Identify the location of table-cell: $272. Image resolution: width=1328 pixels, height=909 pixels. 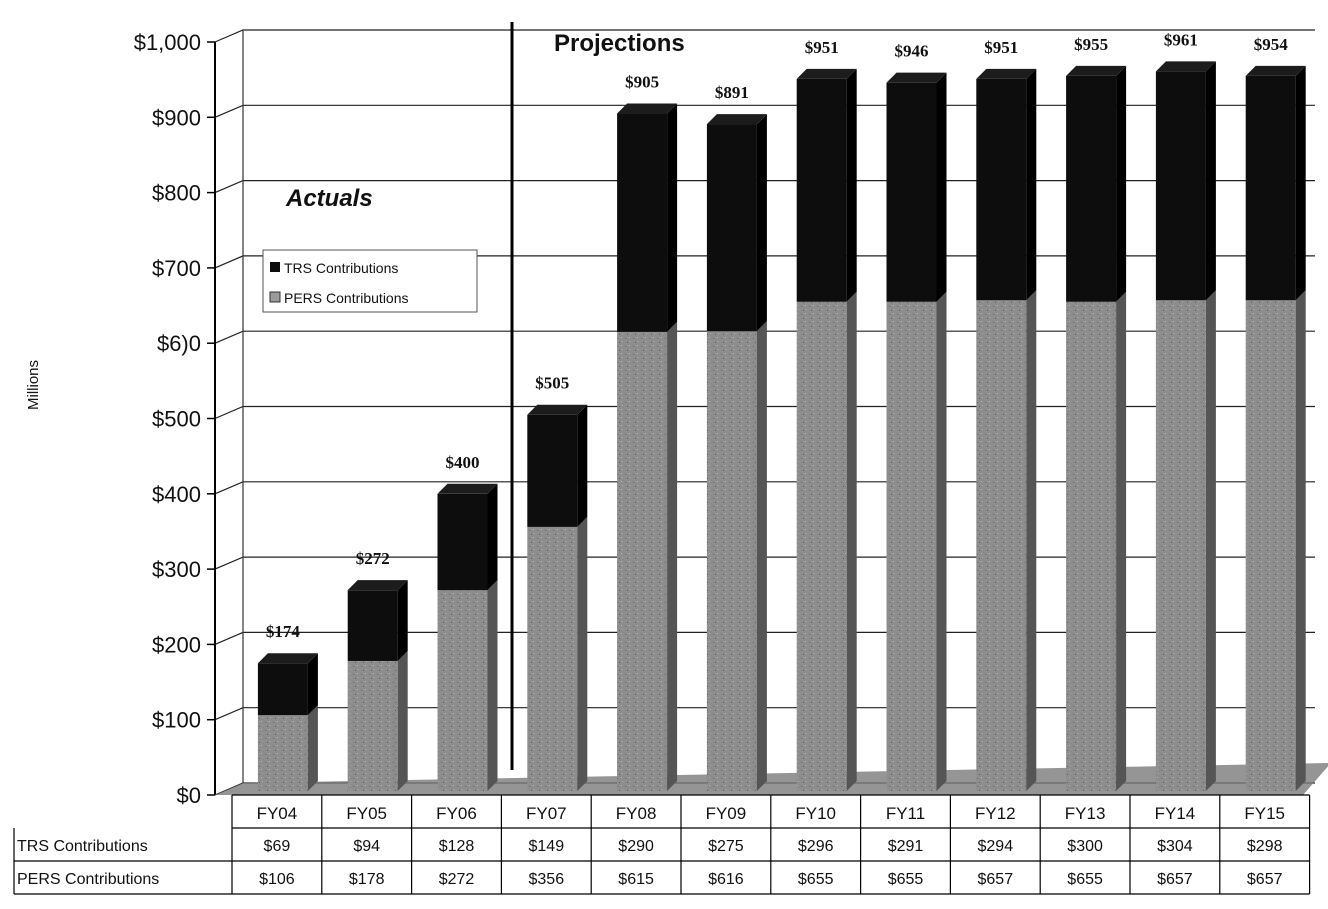
(457, 879).